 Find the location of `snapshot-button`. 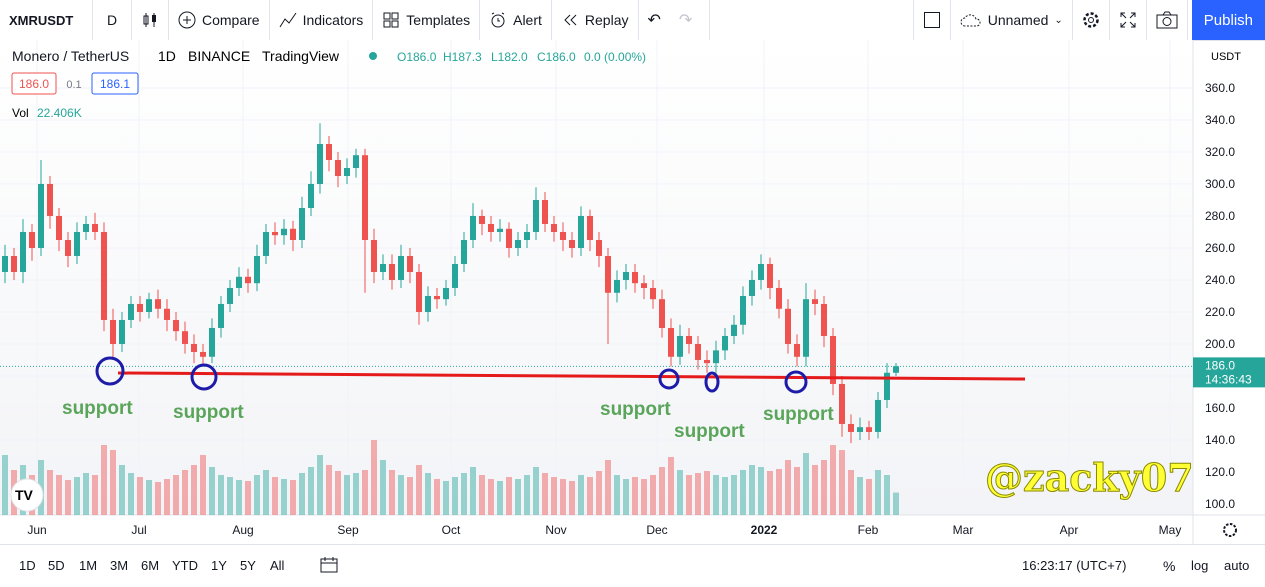

snapshot-button is located at coordinates (1167, 20).